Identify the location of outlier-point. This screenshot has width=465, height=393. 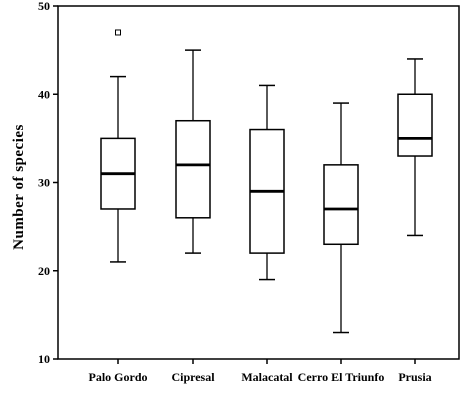
(118, 32).